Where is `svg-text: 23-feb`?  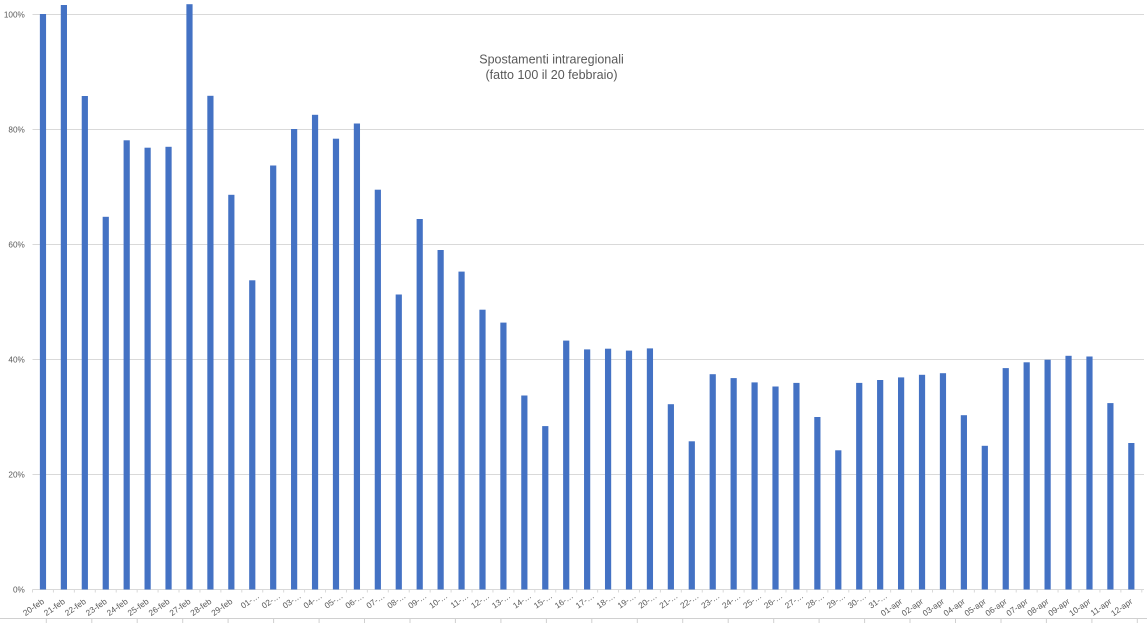 svg-text: 23-feb is located at coordinates (96, 607).